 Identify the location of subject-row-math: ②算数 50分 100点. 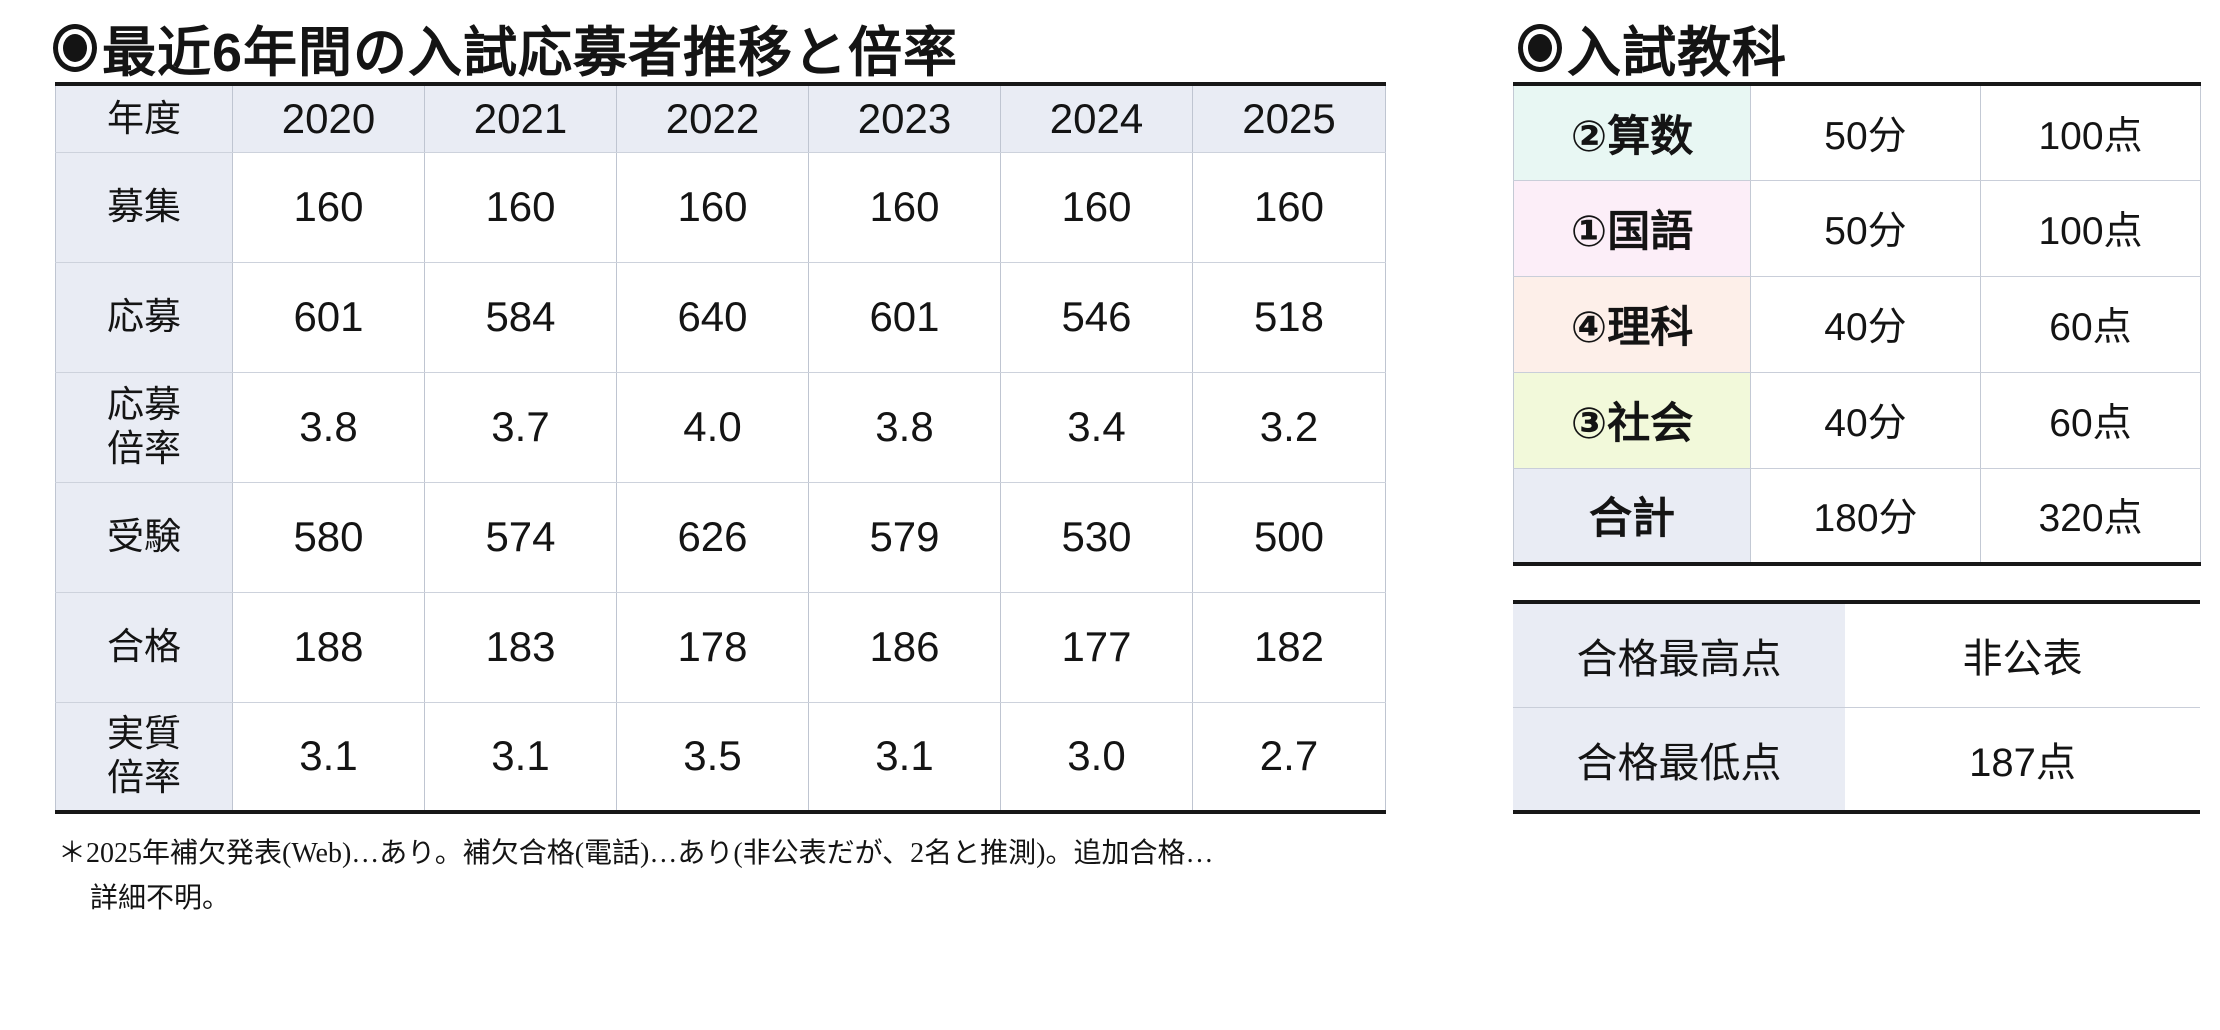
(1857, 132).